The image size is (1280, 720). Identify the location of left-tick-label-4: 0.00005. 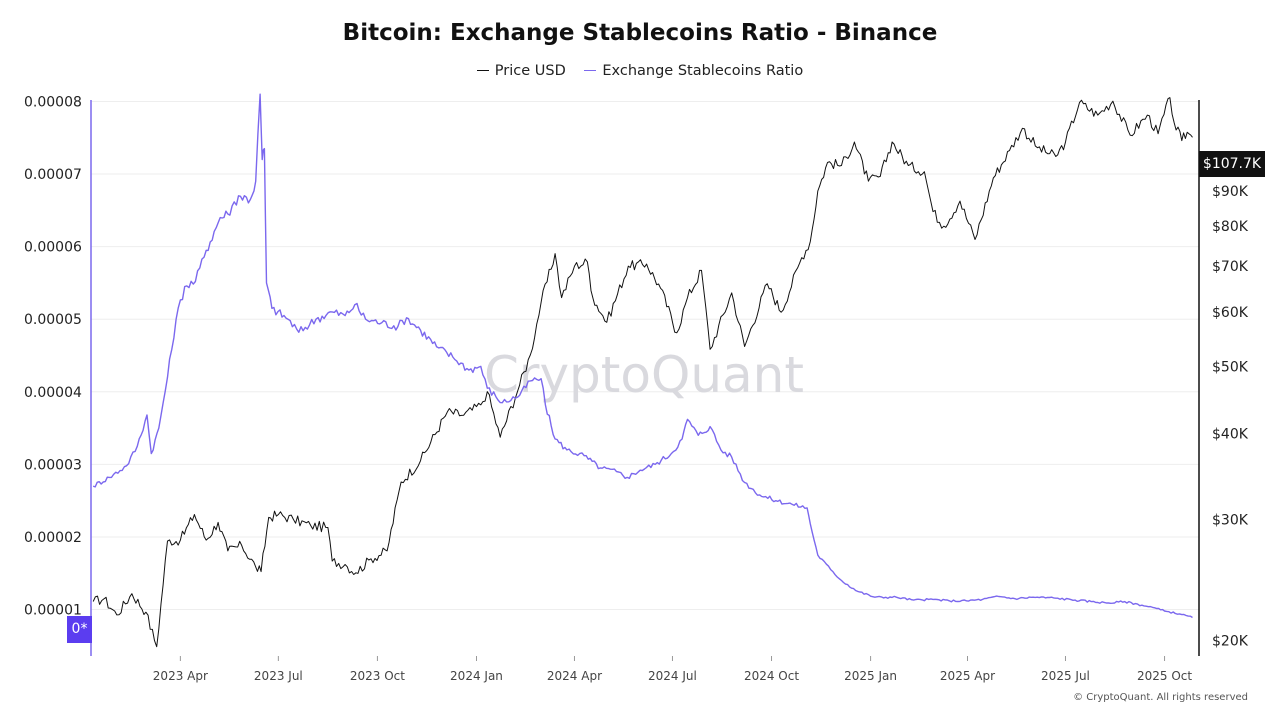
(53, 320).